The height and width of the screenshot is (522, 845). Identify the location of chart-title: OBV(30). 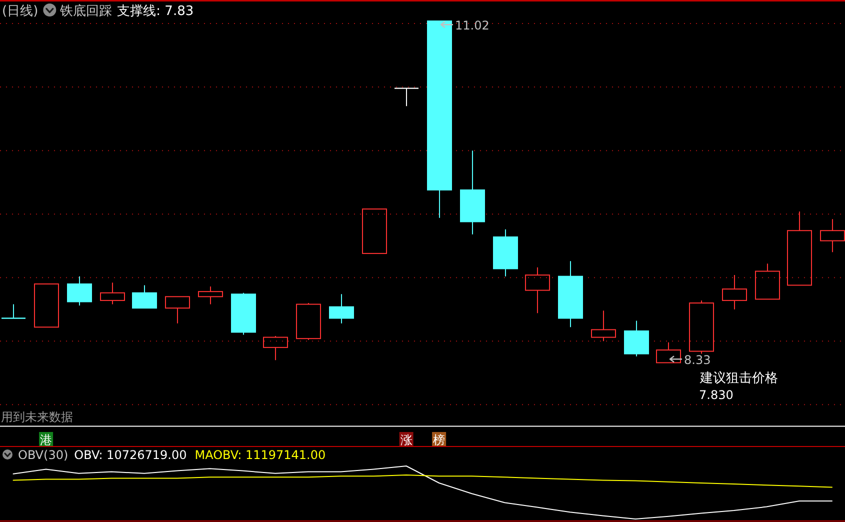
(43, 455).